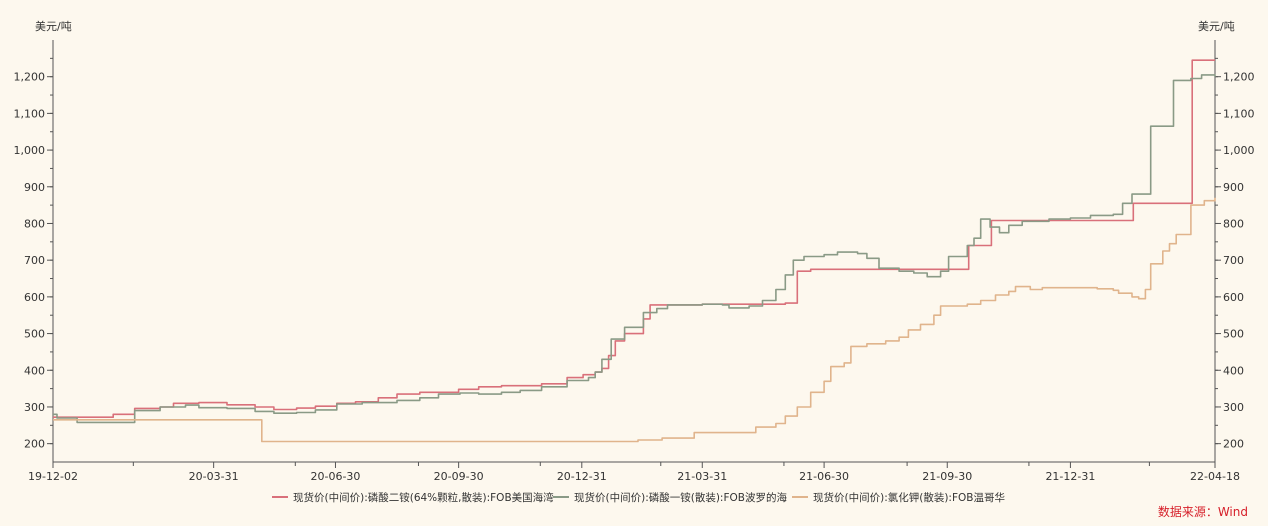 Image resolution: width=1268 pixels, height=526 pixels. What do you see at coordinates (459, 476) in the screenshot?
I see `x-tick-label: 20-09-30` at bounding box center [459, 476].